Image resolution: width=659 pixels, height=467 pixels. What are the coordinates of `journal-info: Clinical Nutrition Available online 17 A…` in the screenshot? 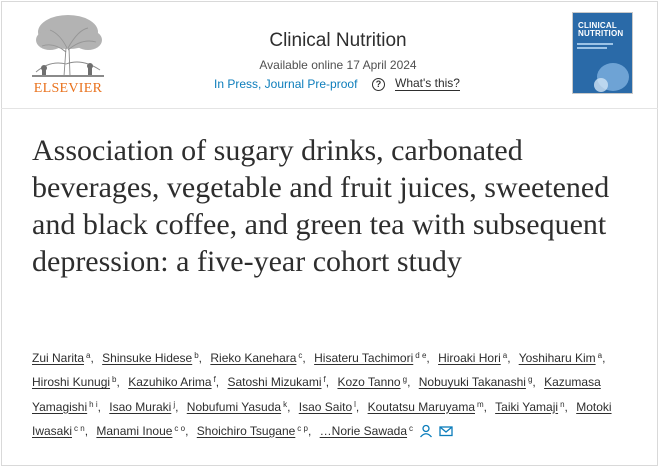 It's located at (338, 51).